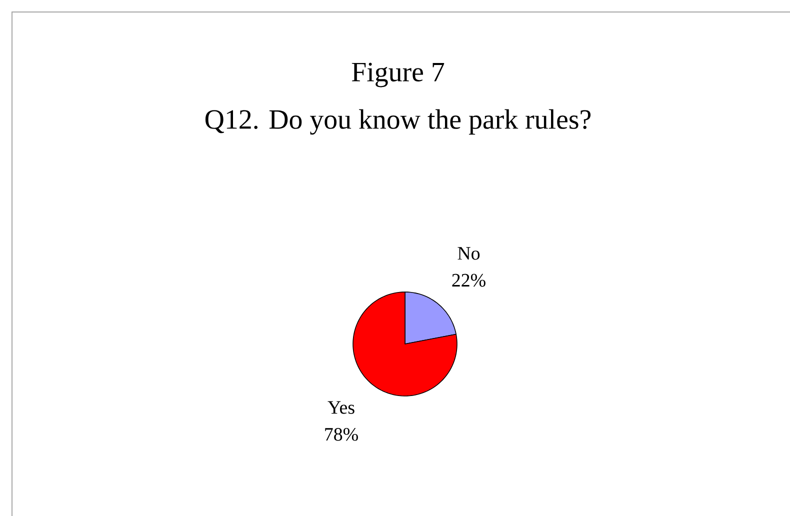 The width and height of the screenshot is (790, 516). Describe the element at coordinates (341, 407) in the screenshot. I see `slice-label: Yes` at that location.